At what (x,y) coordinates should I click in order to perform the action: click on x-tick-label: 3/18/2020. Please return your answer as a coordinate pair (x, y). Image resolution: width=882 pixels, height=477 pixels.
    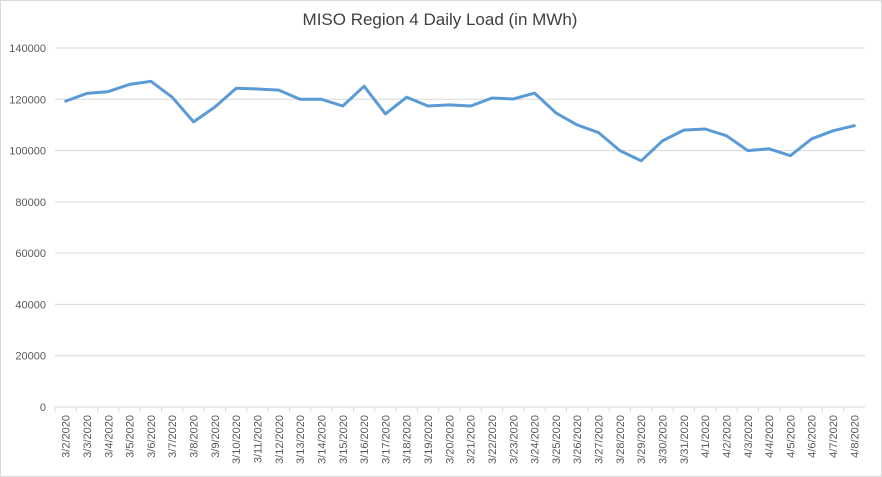
    Looking at the image, I should click on (408, 439).